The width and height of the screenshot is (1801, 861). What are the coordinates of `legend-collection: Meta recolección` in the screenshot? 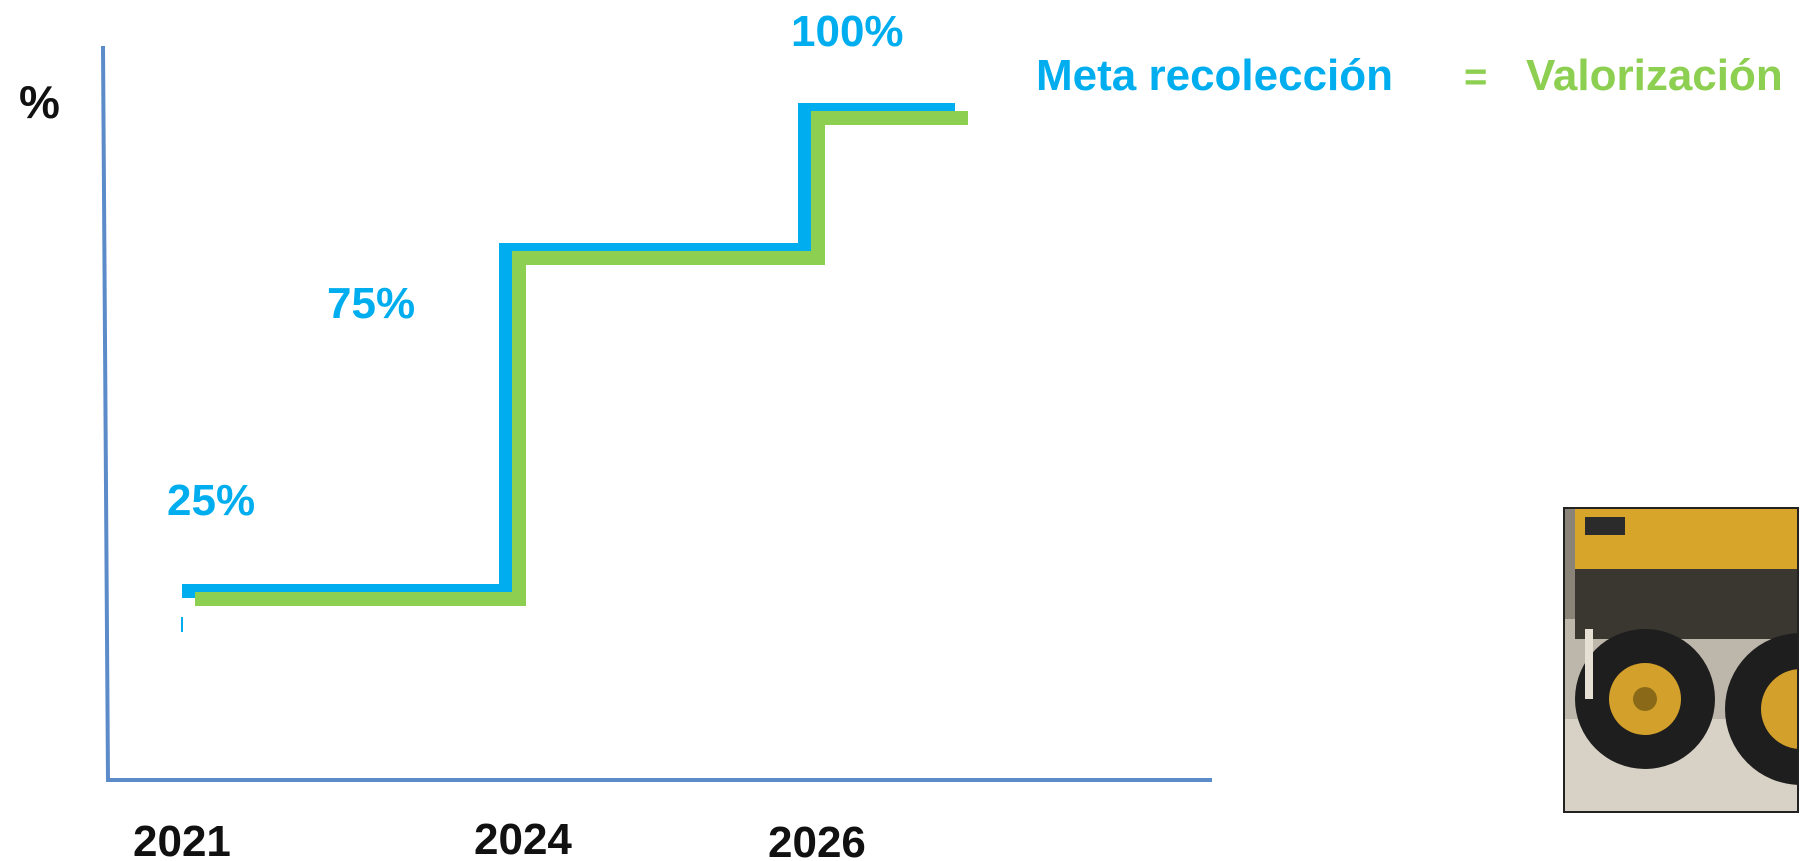 It's located at (1214, 75).